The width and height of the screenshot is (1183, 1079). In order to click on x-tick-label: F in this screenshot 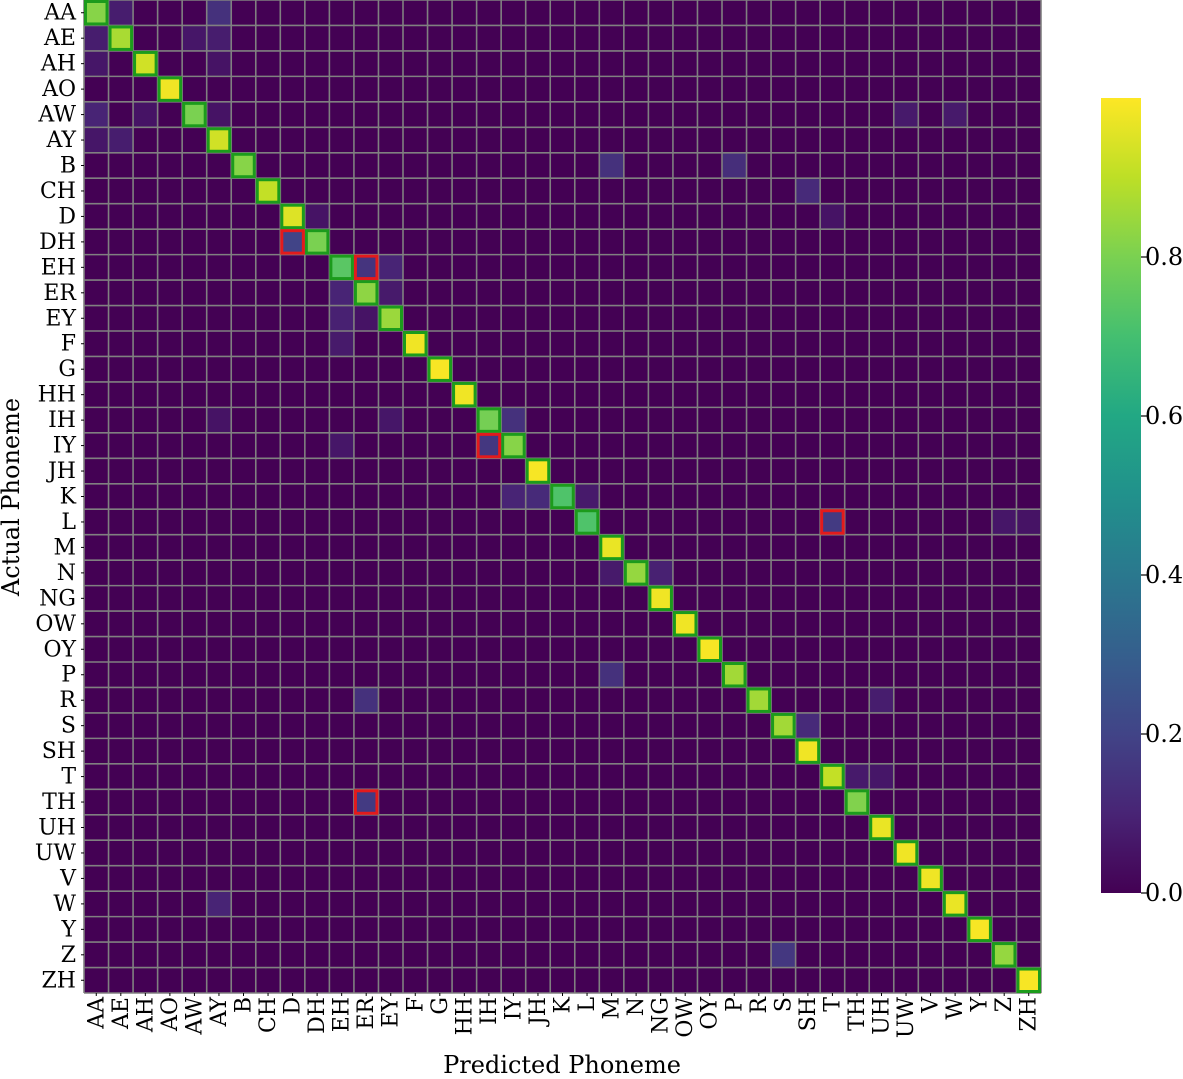, I will do `click(415, 1004)`.